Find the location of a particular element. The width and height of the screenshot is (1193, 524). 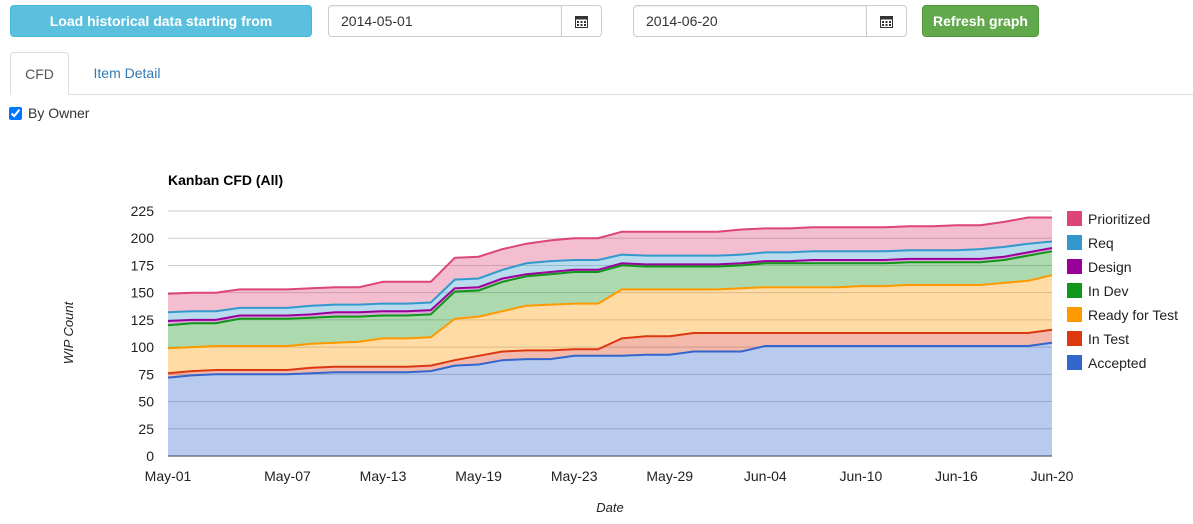

tab-item-detail: Item Detail is located at coordinates (127, 73).